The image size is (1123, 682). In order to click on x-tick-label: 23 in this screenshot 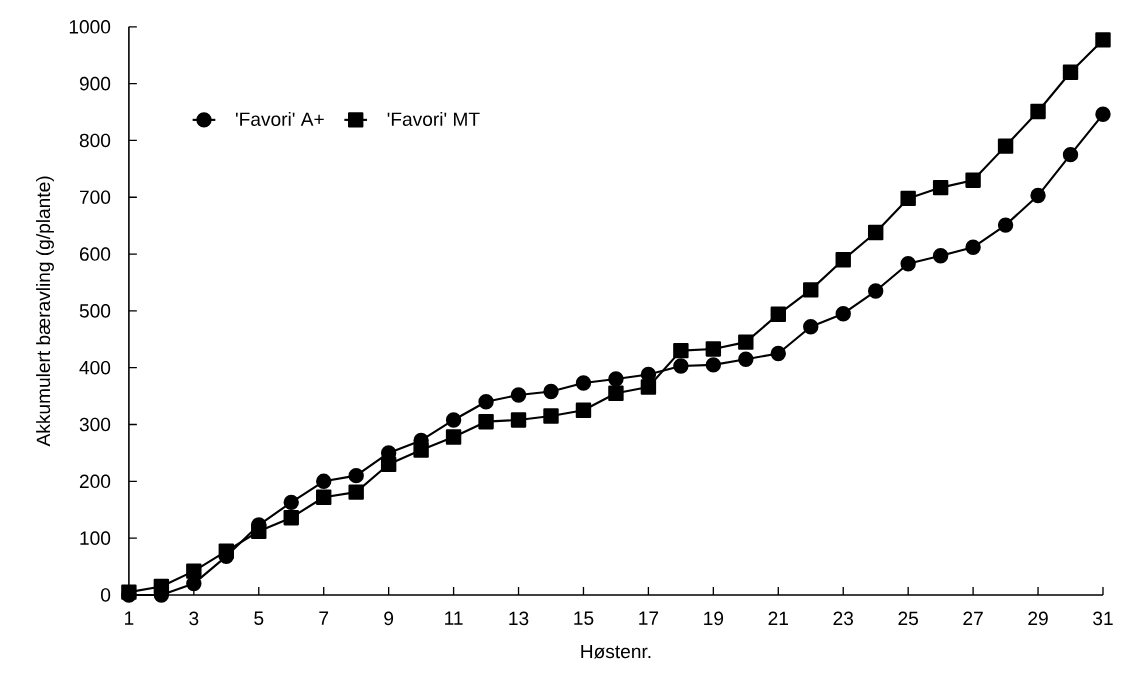, I will do `click(843, 618)`.